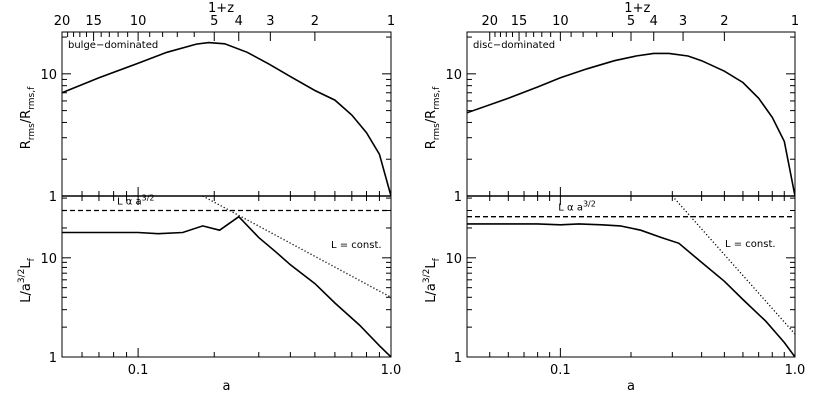  What do you see at coordinates (631, 124) in the screenshot?
I see `upper-series-line` at bounding box center [631, 124].